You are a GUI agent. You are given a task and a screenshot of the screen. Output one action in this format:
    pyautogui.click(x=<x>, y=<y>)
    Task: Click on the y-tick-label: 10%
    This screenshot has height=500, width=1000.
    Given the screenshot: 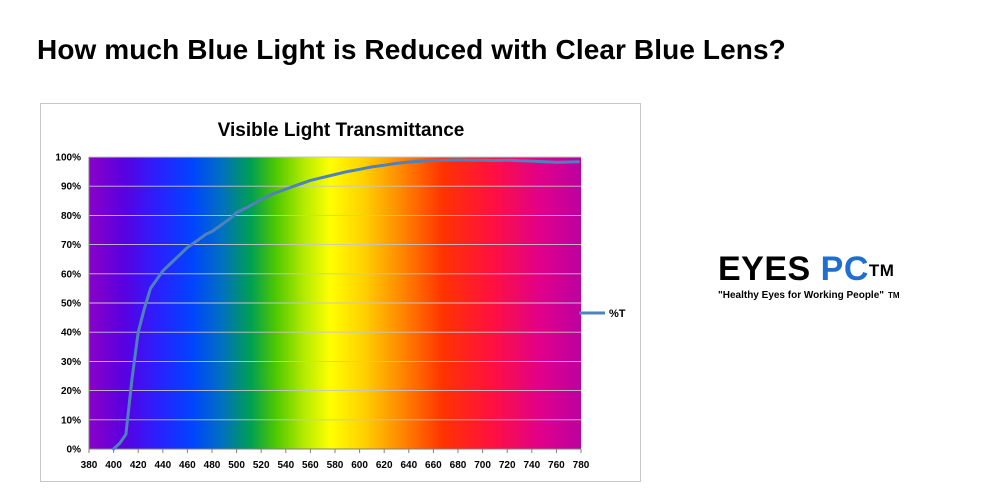 What is the action you would take?
    pyautogui.click(x=71, y=420)
    